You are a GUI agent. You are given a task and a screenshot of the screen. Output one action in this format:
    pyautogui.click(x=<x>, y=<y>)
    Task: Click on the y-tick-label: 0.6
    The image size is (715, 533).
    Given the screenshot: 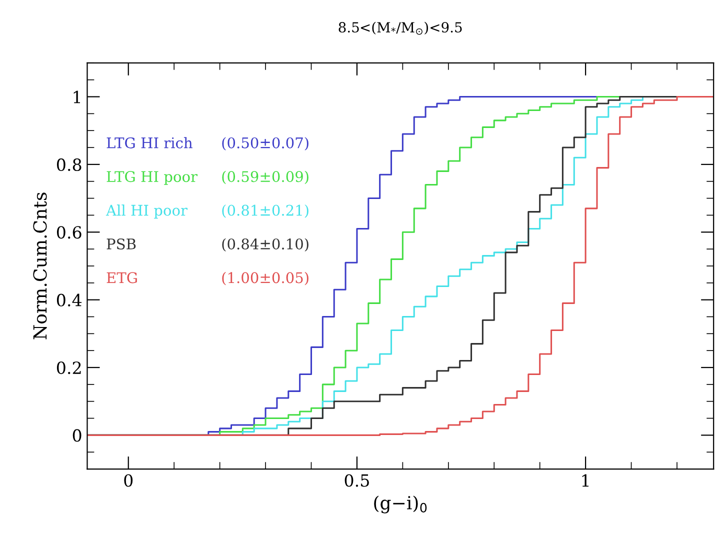 What is the action you would take?
    pyautogui.click(x=69, y=232)
    